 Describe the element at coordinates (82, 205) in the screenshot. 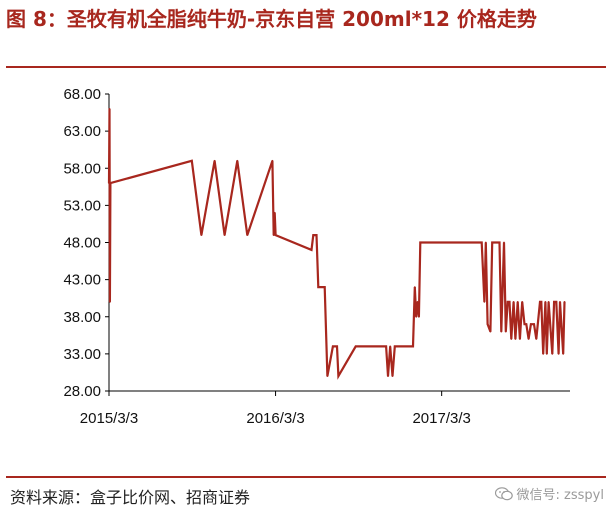

I see `y-tick-label: 53.00` at that location.